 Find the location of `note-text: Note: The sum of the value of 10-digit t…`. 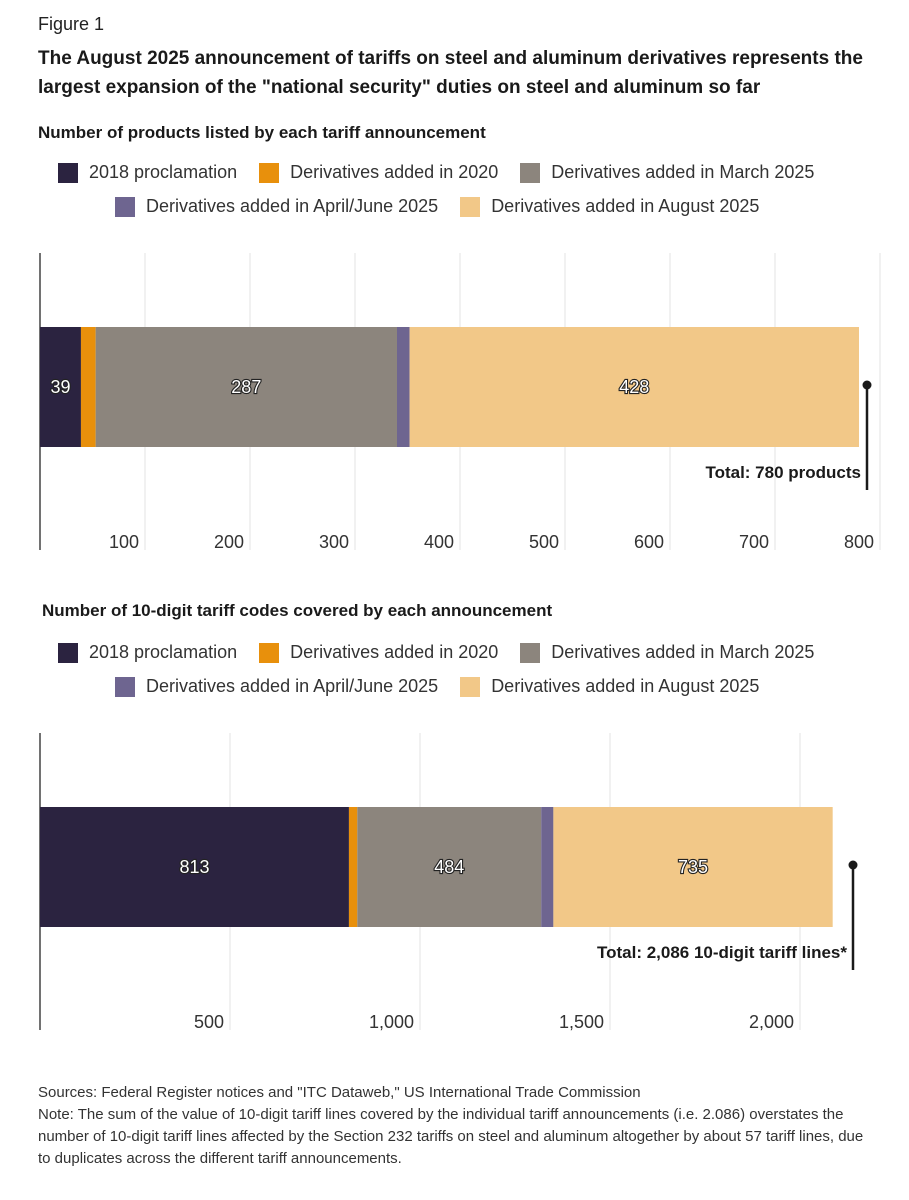

note-text: Note: The sum of the value of 10-digit t… is located at coordinates (451, 1136).